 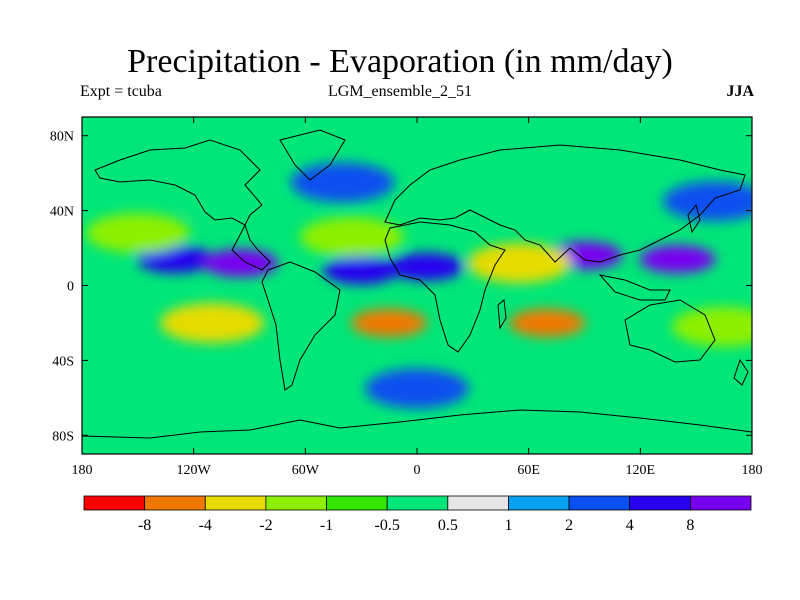 What do you see at coordinates (630, 525) in the screenshot?
I see `colorbar-label: 4` at bounding box center [630, 525].